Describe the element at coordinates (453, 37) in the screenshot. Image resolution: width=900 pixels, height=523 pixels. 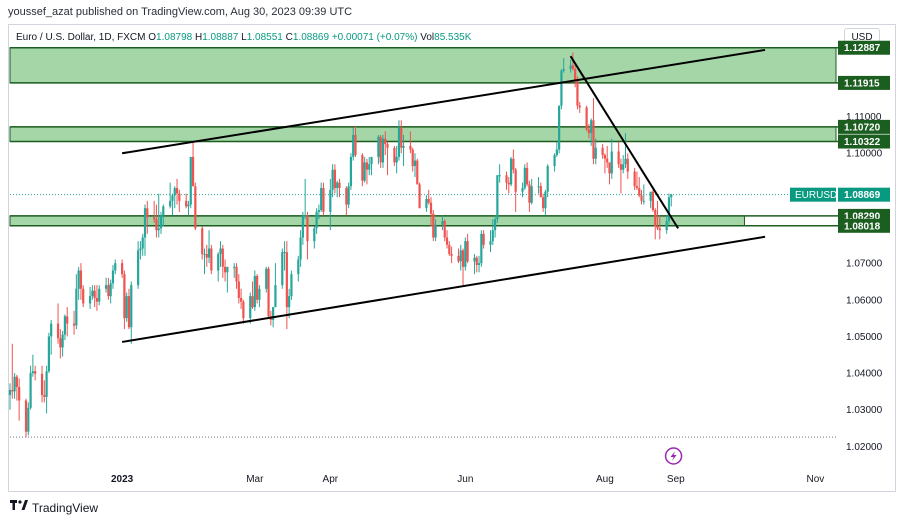
I see `legend-volume: 85.535K` at that location.